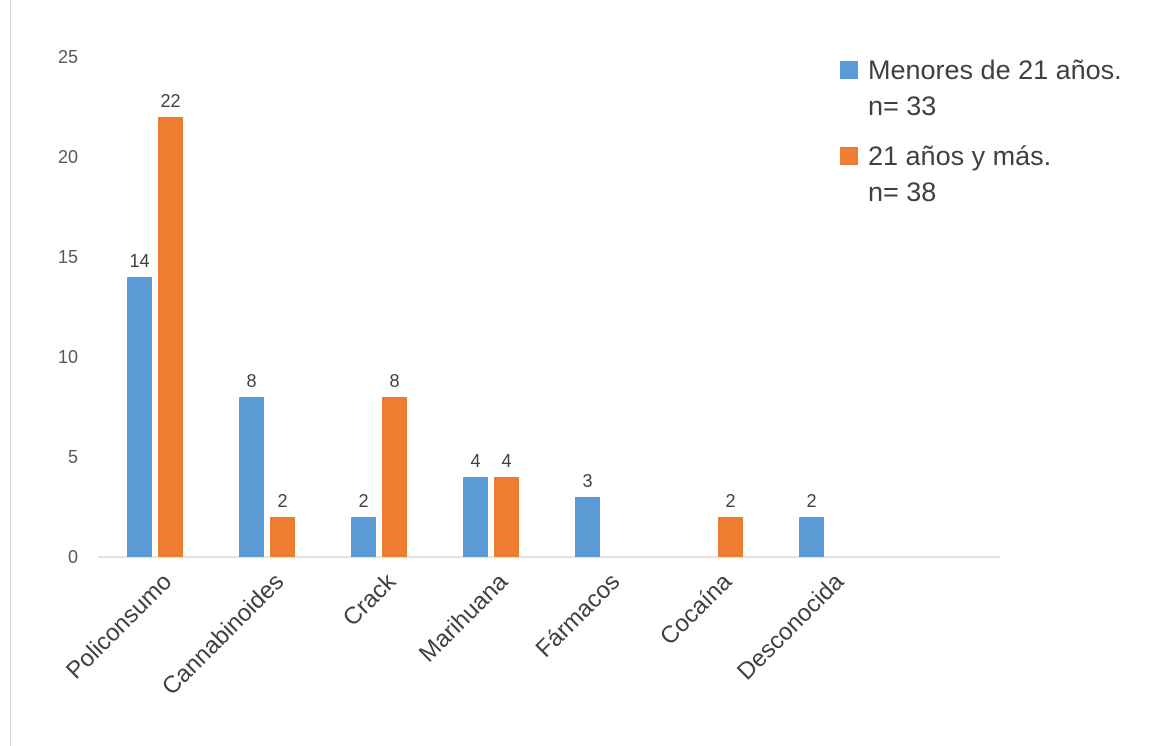 This screenshot has height=746, width=1151. Describe the element at coordinates (730, 501) in the screenshot. I see `data-label-cocaina-21-and-over: 2` at that location.